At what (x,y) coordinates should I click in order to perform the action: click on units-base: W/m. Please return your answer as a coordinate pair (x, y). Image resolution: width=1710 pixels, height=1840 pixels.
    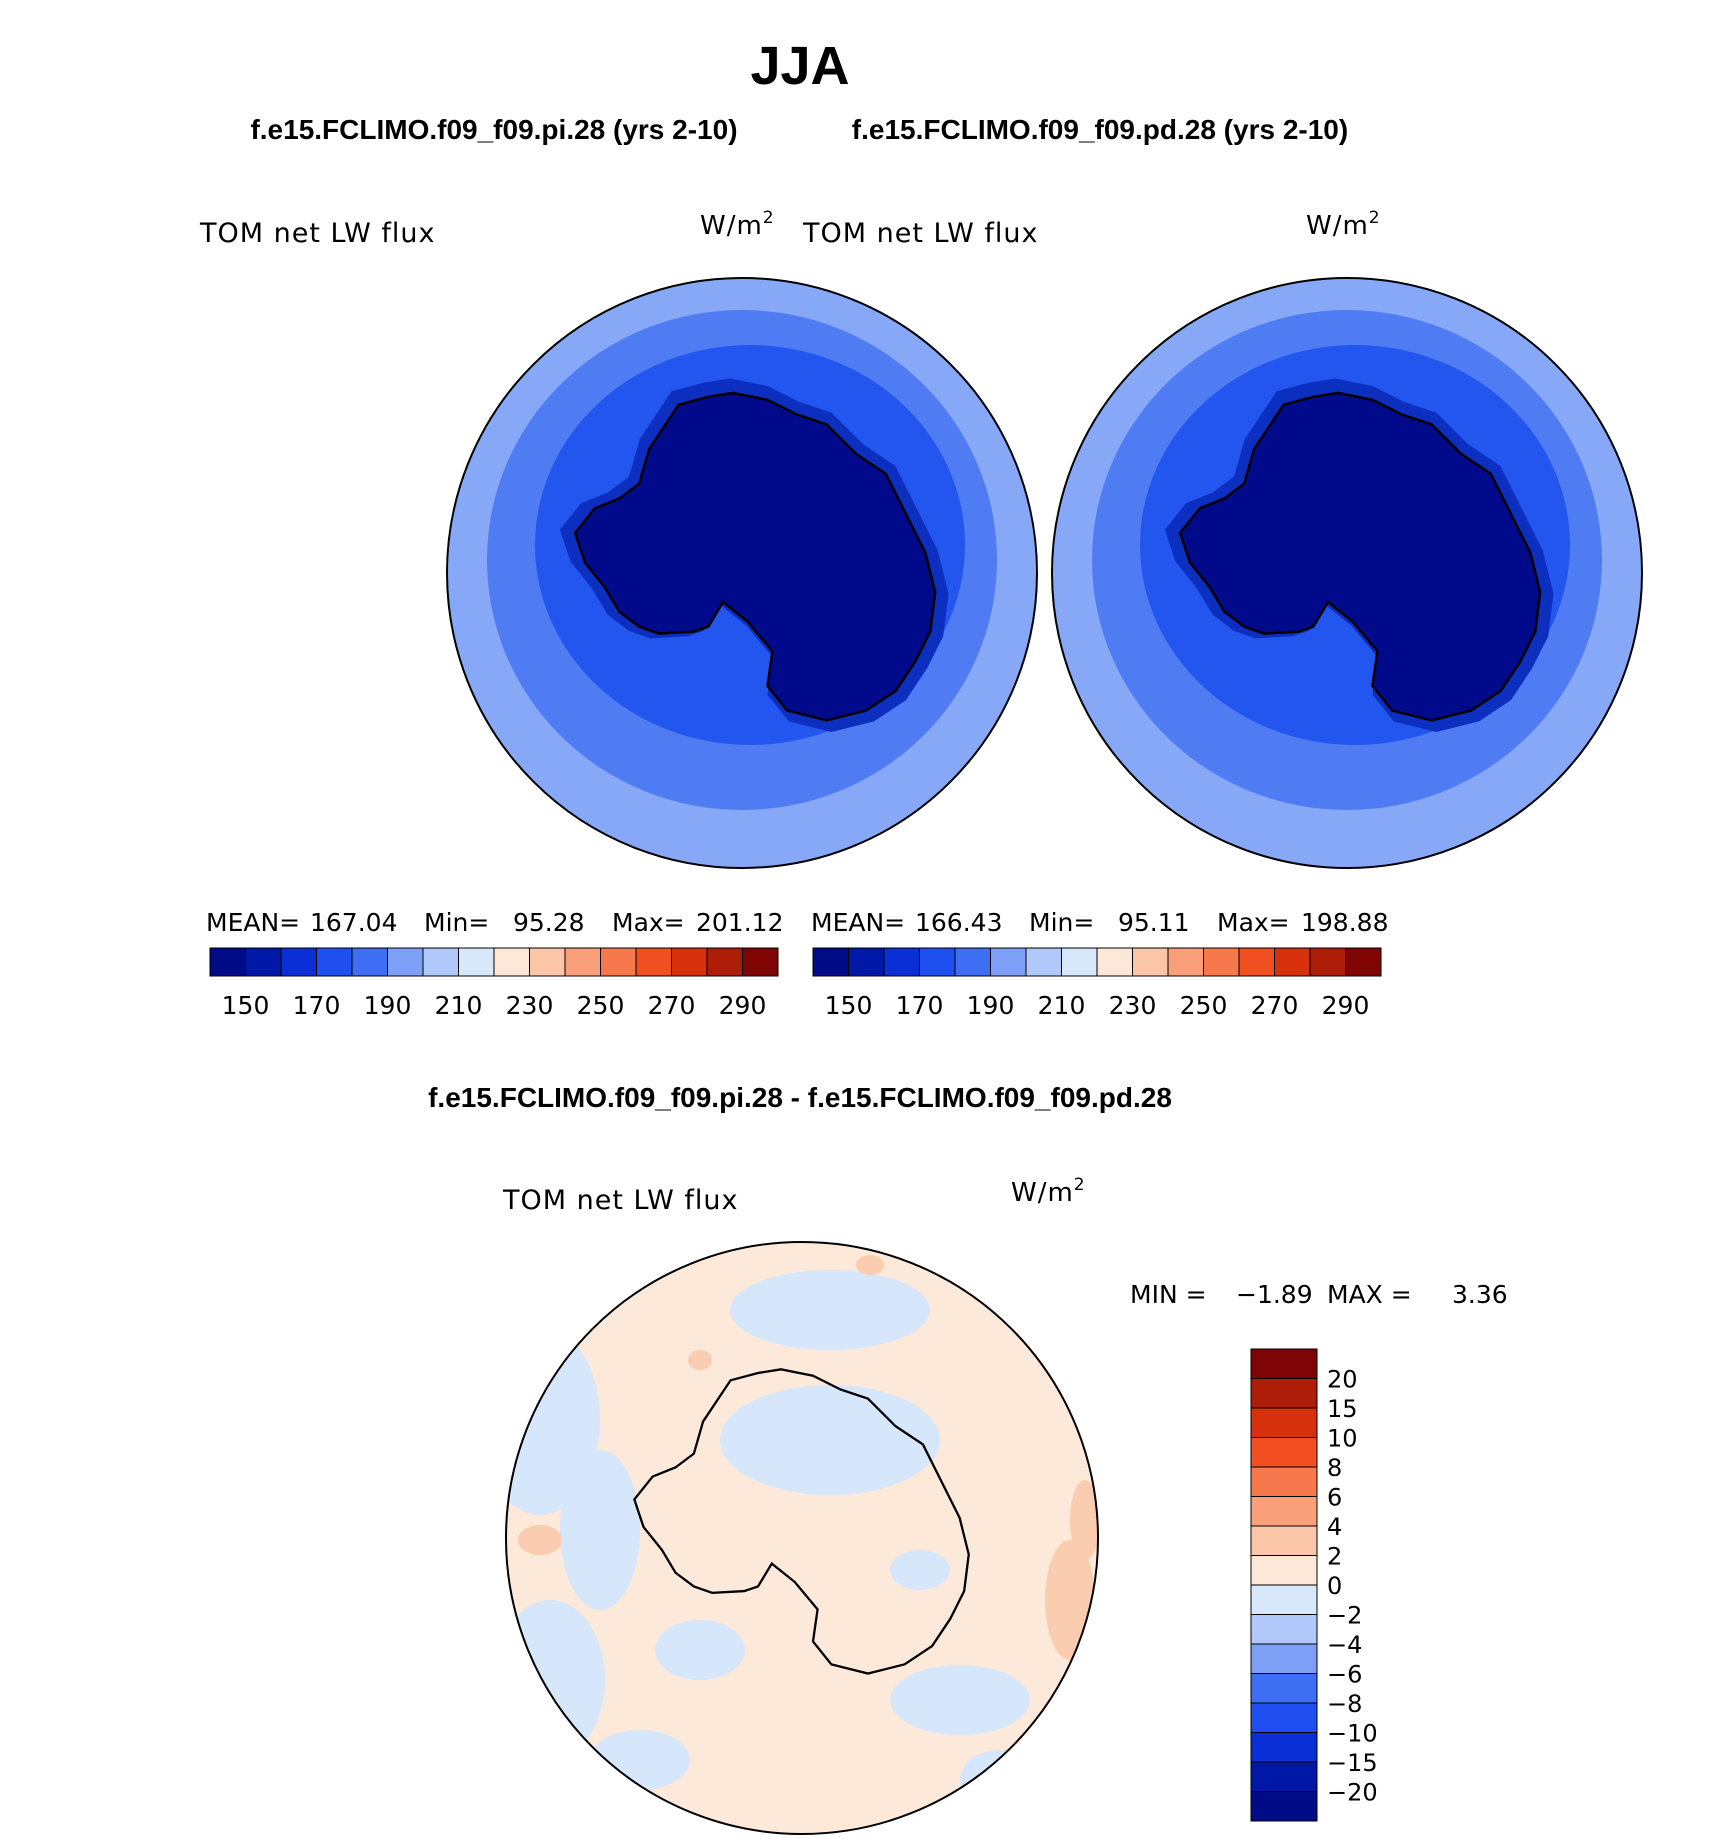
    Looking at the image, I should click on (1337, 226).